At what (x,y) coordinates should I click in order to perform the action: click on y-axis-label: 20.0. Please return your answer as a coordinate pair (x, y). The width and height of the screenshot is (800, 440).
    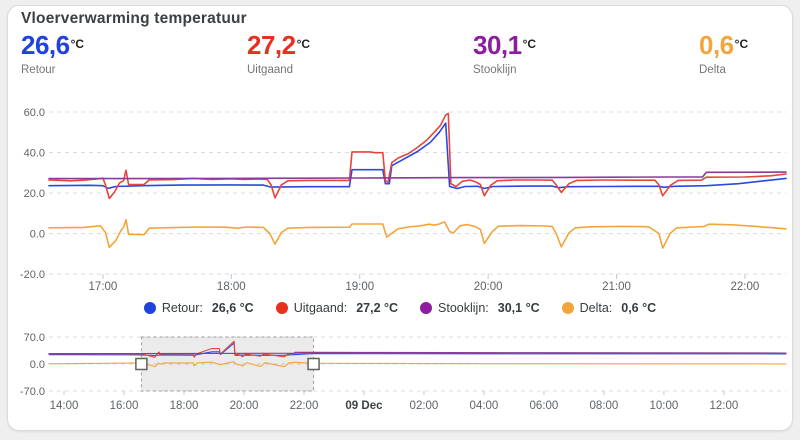
    Looking at the image, I should click on (34, 194).